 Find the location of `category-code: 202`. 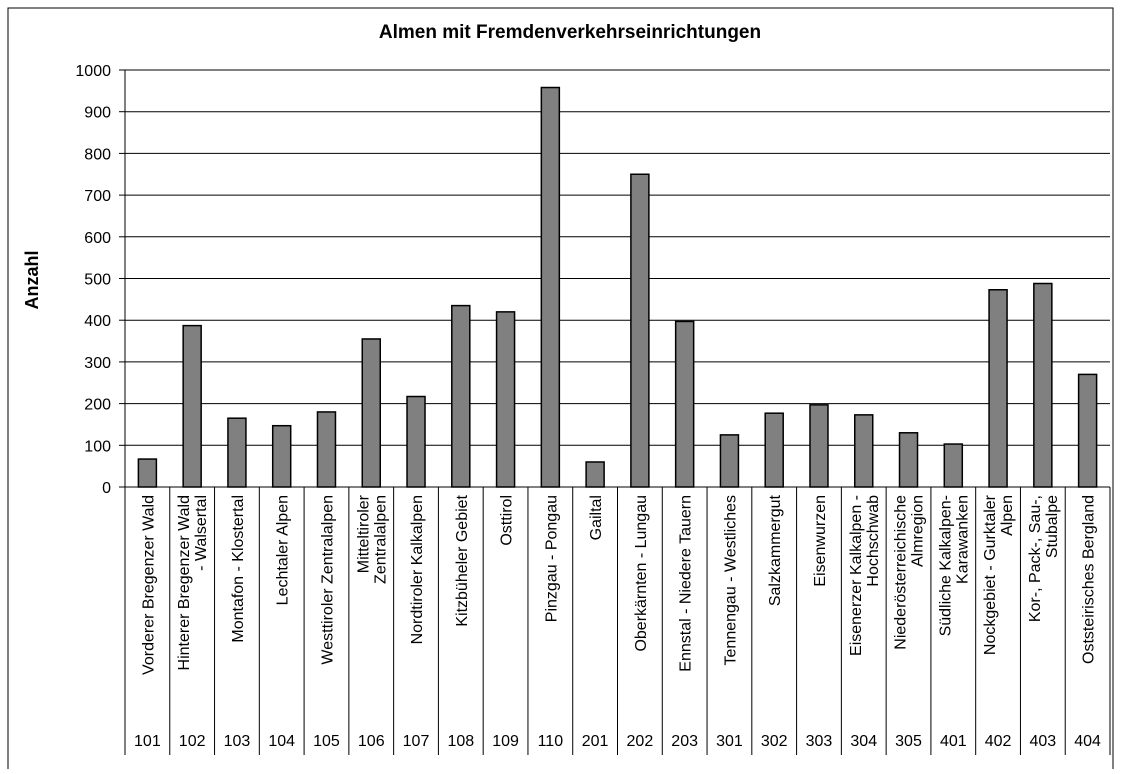

category-code: 202 is located at coordinates (640, 741).